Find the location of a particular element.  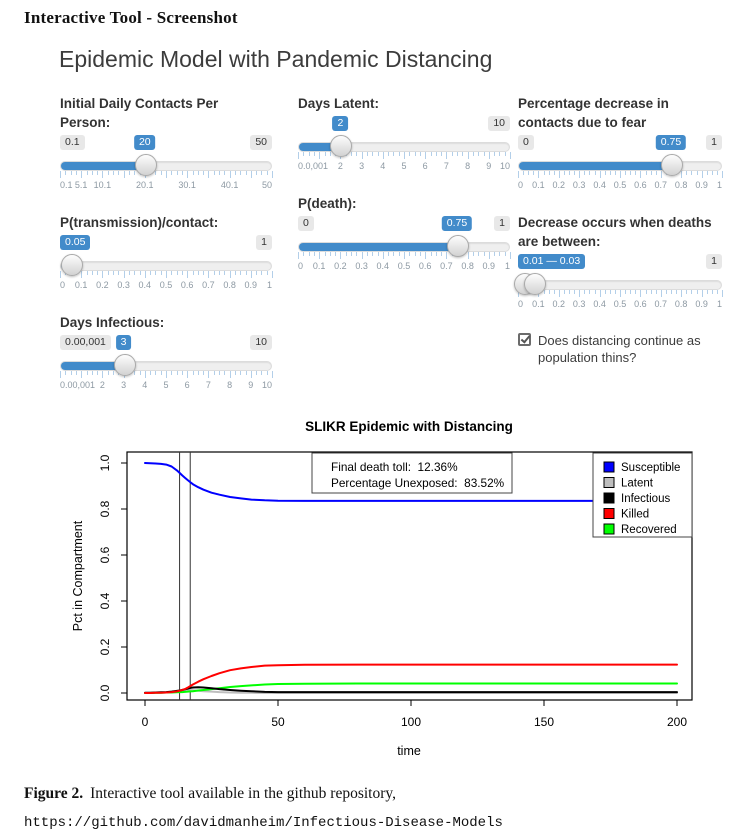

p-transmission-handle is located at coordinates (71, 265).